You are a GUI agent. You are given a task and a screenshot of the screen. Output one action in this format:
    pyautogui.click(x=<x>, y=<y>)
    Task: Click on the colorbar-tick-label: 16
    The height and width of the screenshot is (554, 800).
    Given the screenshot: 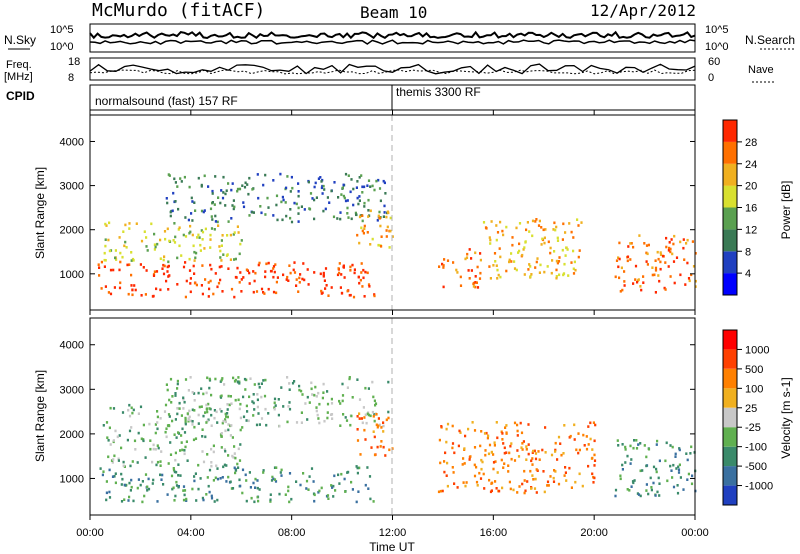 What is the action you would take?
    pyautogui.click(x=751, y=209)
    